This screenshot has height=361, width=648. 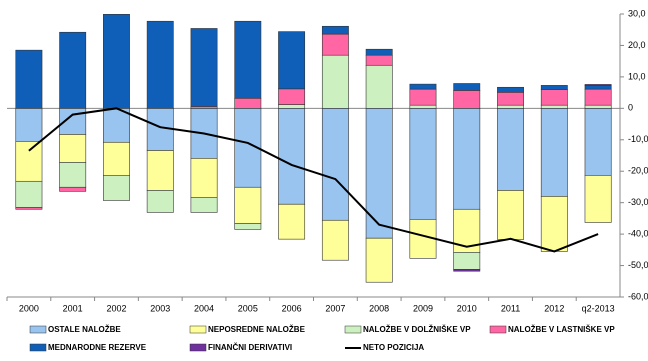 What do you see at coordinates (393, 347) in the screenshot?
I see `legend-label: NETO POZICIJA` at bounding box center [393, 347].